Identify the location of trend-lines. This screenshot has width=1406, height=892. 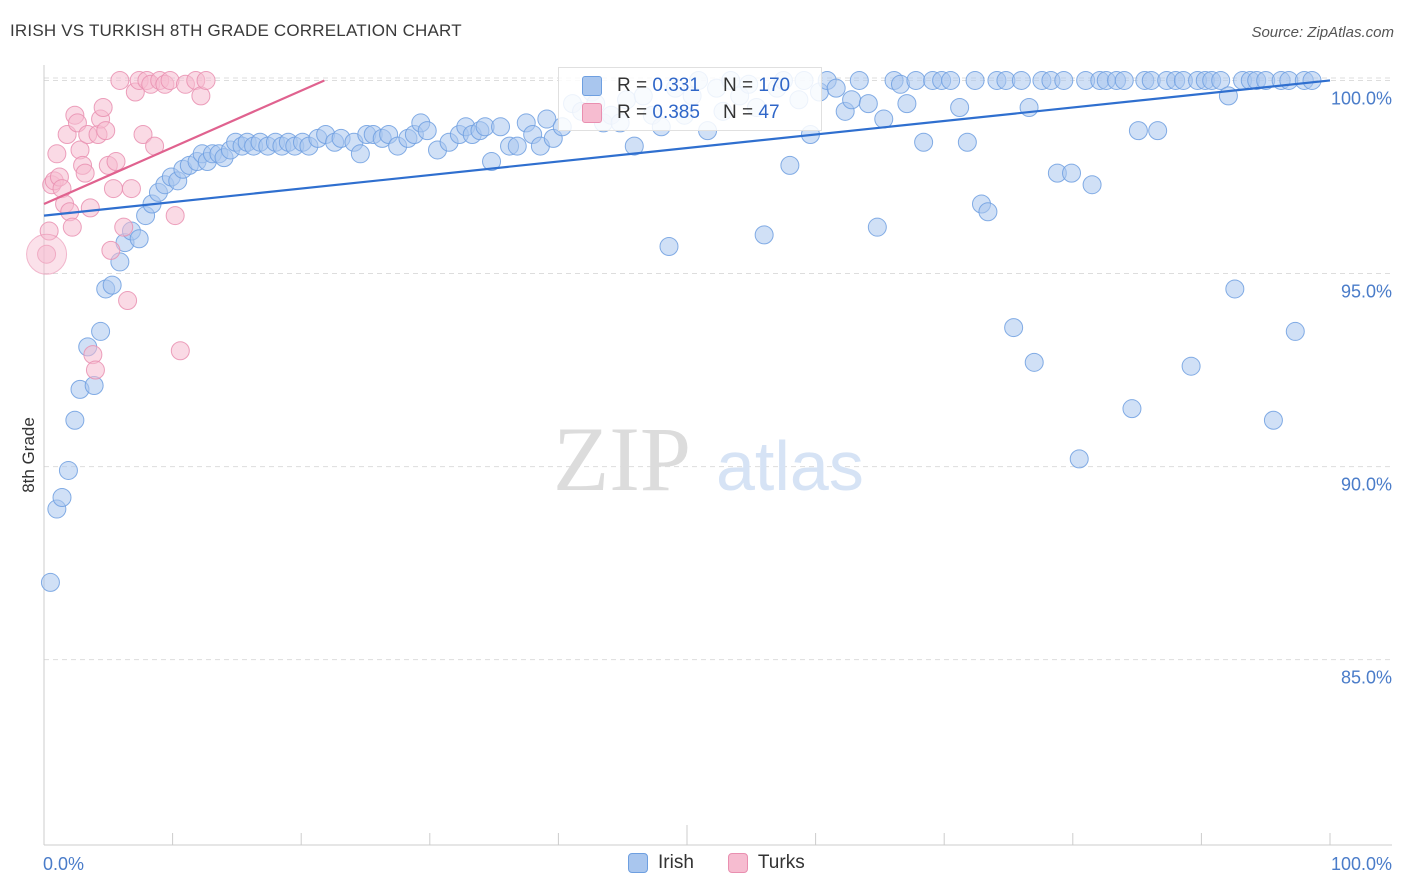
(687, 148).